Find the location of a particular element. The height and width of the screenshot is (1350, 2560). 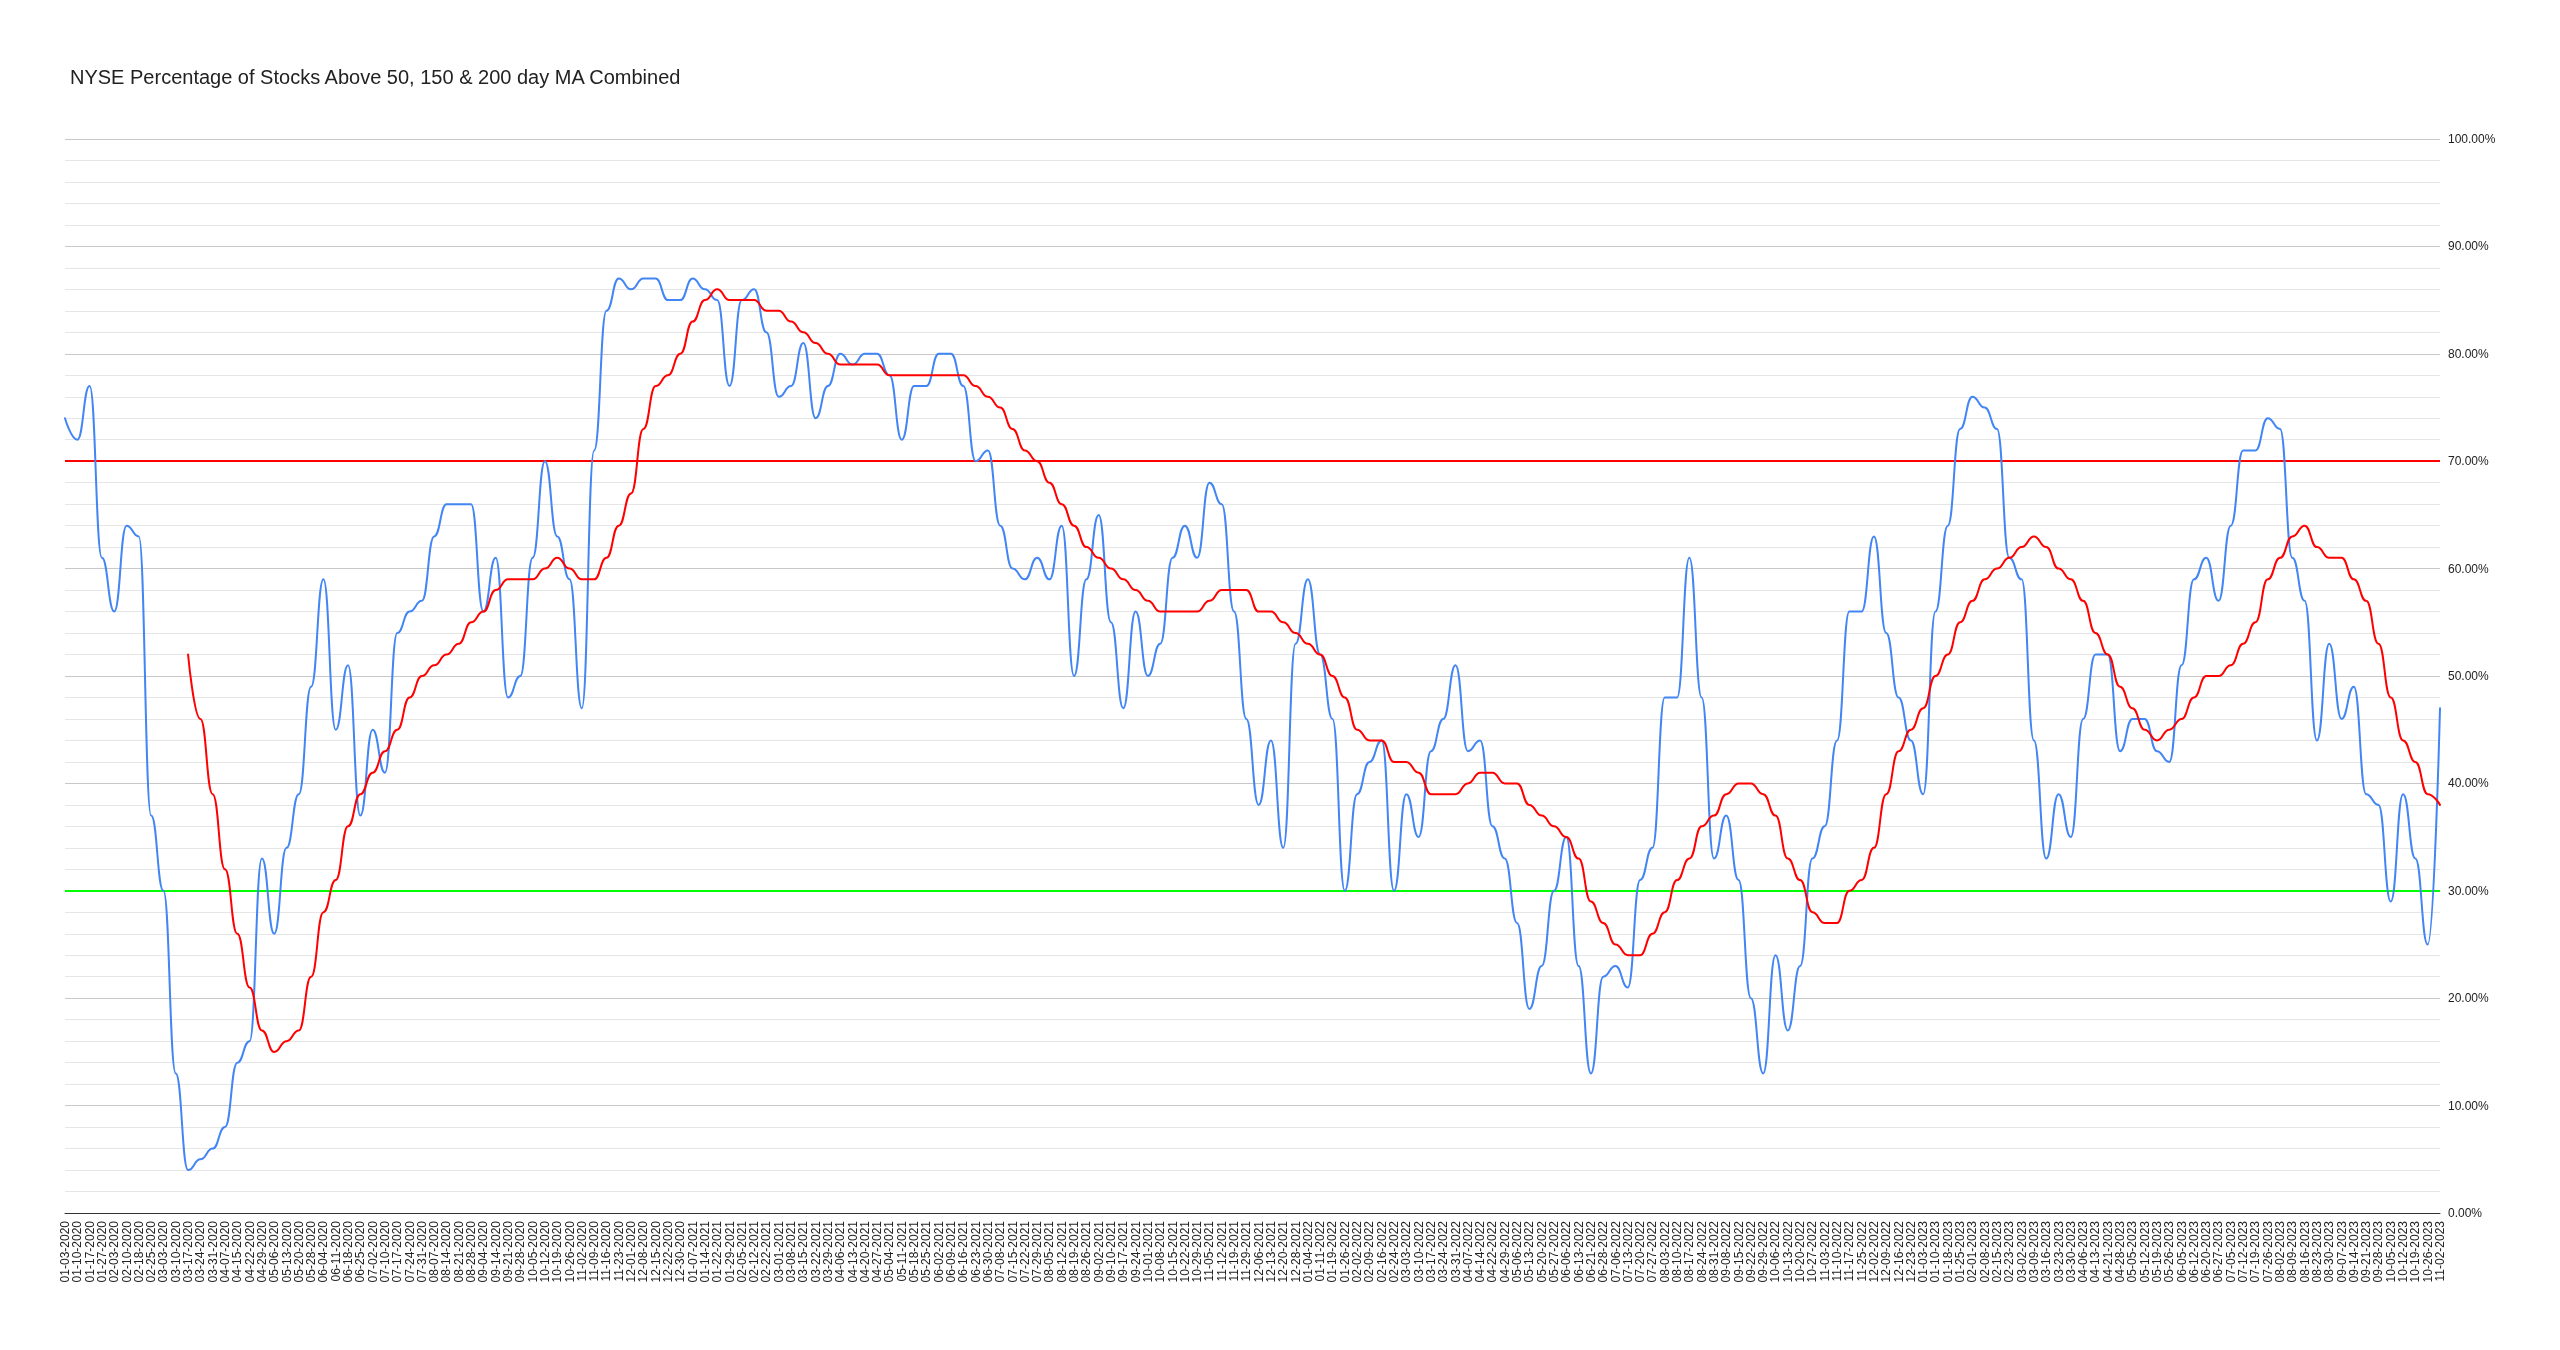

x-tick-label: 11-05-2021 is located at coordinates (1209, 1251).